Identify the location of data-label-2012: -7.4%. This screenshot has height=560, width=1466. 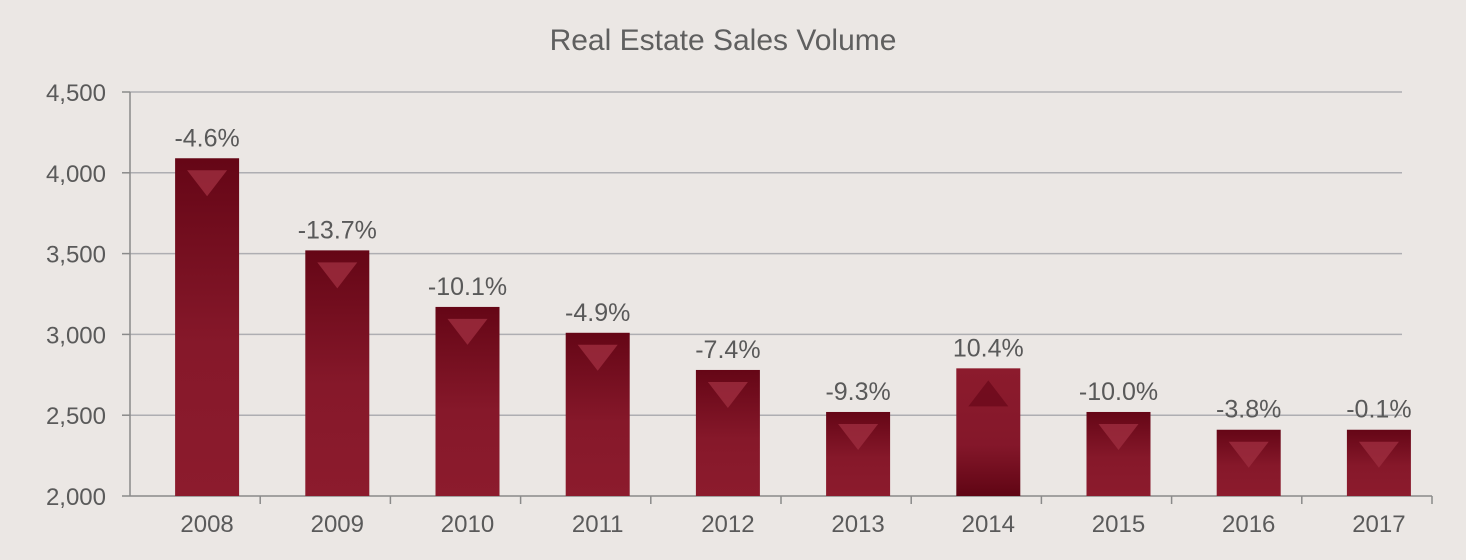
(727, 350).